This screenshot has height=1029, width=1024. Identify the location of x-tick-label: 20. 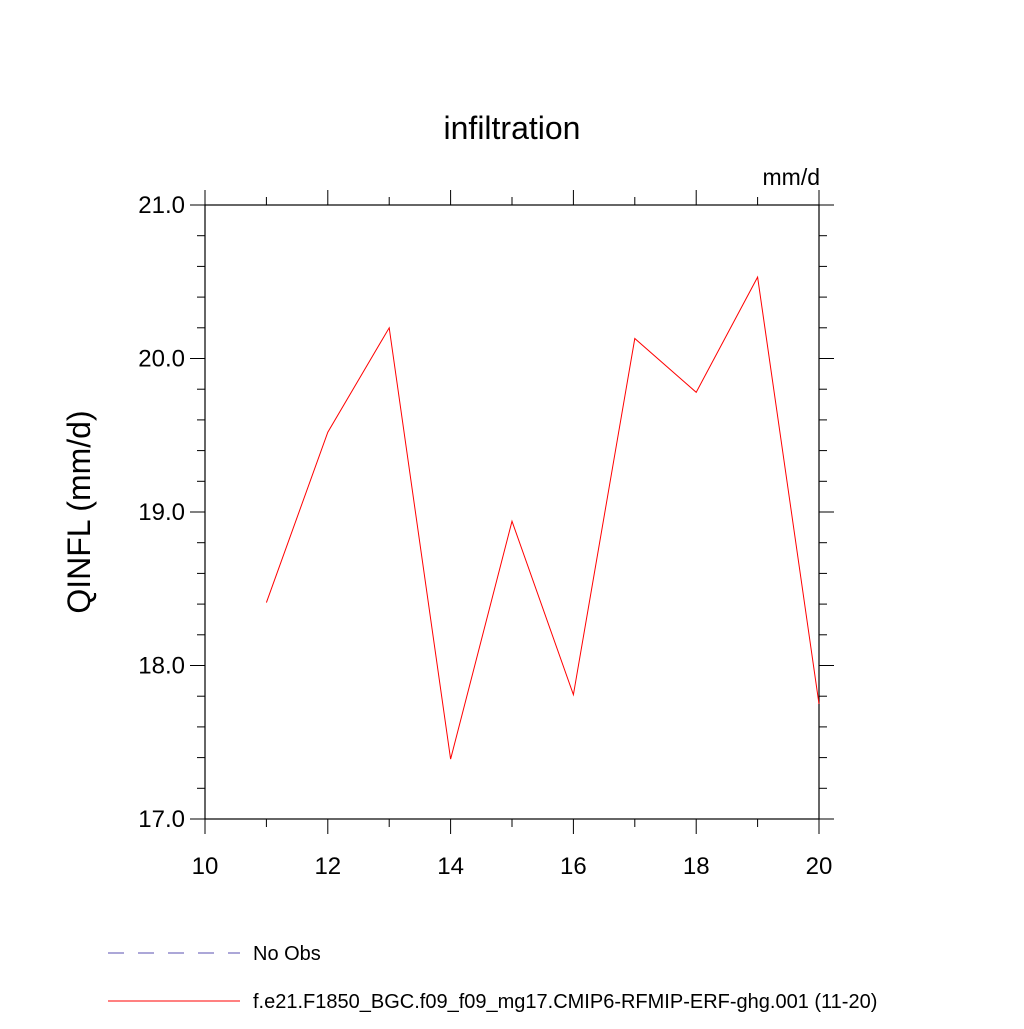
(819, 866).